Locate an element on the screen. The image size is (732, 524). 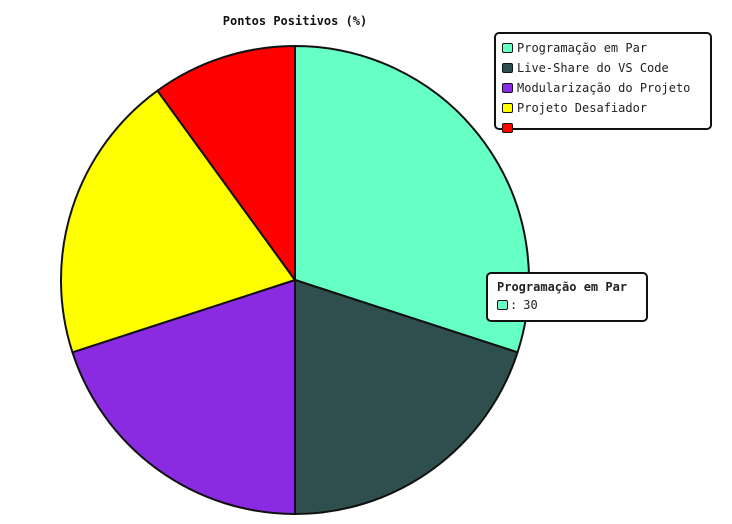
legend-label-3: Modularização do Projeto is located at coordinates (604, 88).